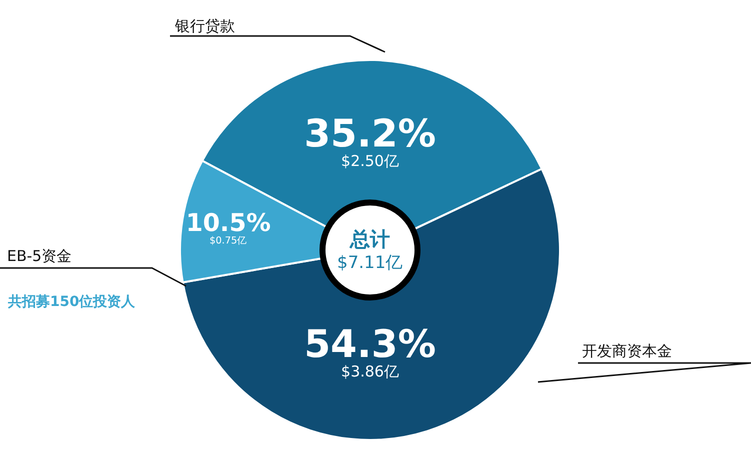 The image size is (751, 450). I want to click on data-label: 35.2% $2.50亿, so click(370, 141).